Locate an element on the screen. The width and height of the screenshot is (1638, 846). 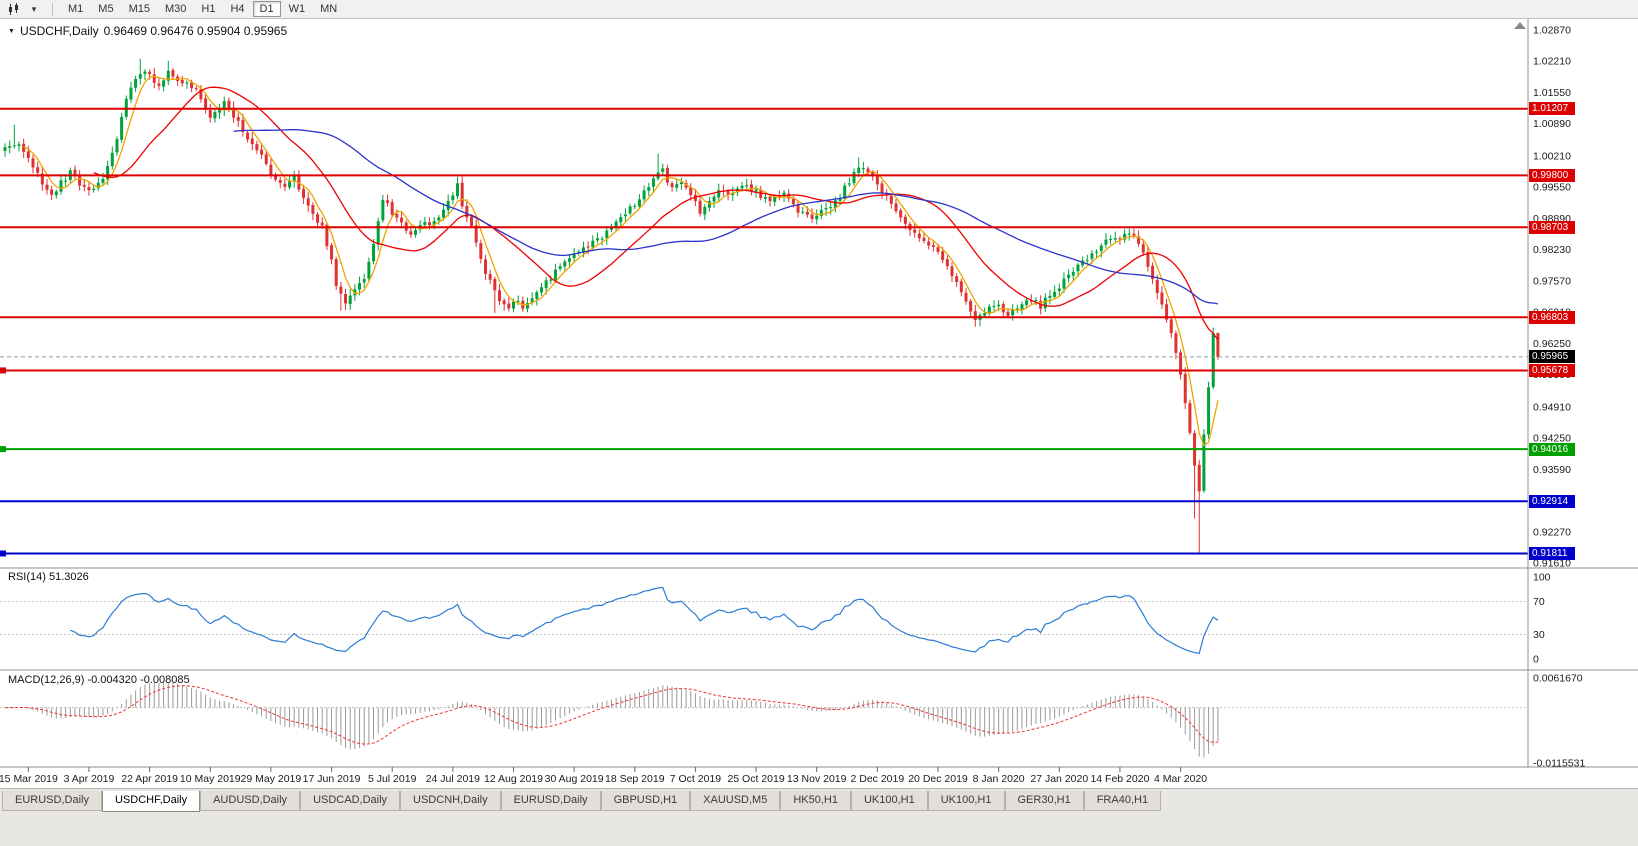
axis-label: 0.99550 is located at coordinates (1552, 188).